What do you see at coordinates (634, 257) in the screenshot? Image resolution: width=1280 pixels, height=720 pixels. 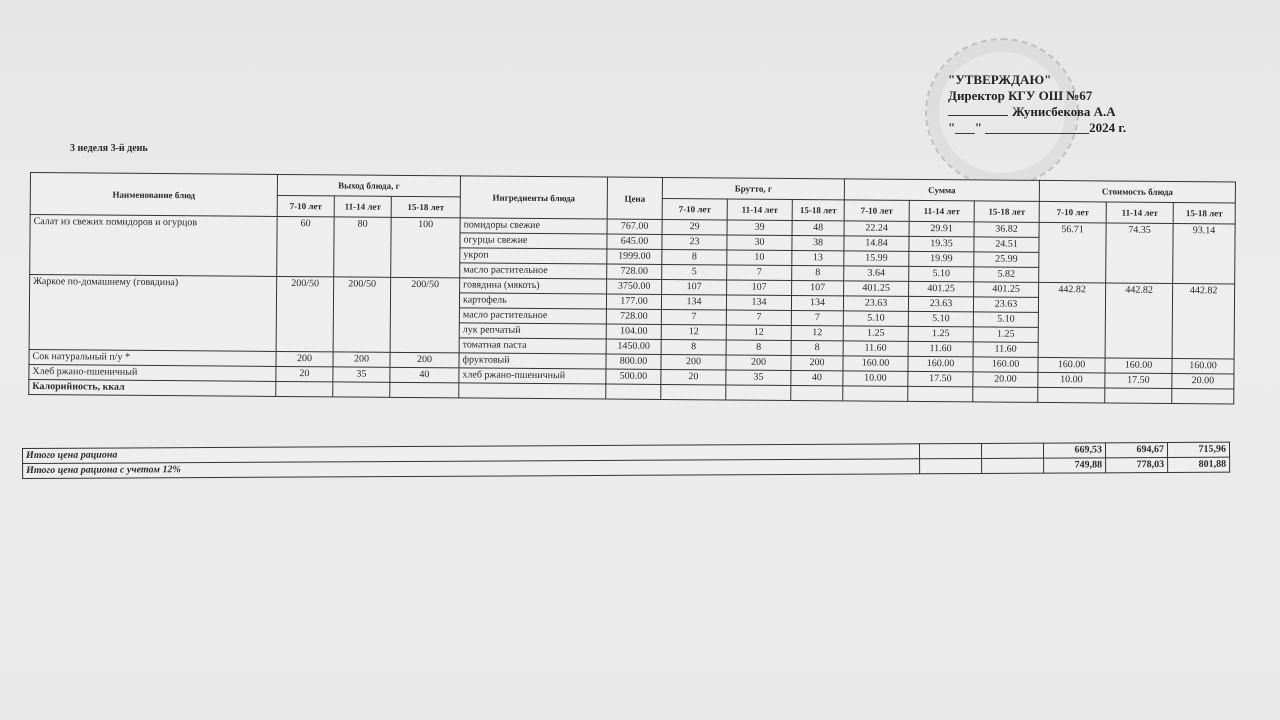 I see `ingredient-price: 1999.00` at bounding box center [634, 257].